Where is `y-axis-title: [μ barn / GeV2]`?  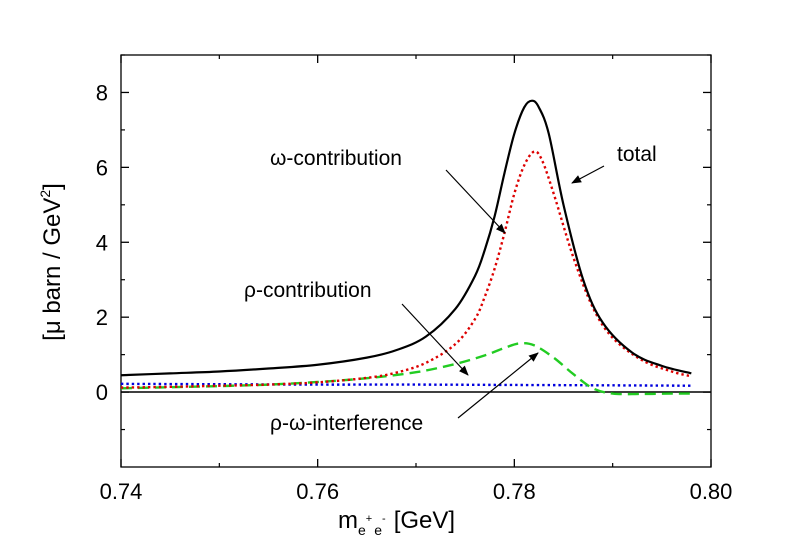
y-axis-title: [μ barn / GeV2] is located at coordinates (51, 262).